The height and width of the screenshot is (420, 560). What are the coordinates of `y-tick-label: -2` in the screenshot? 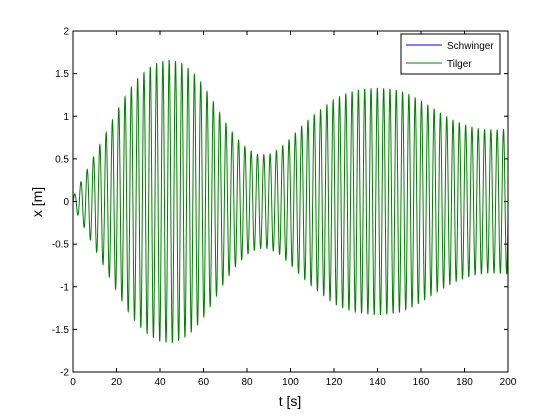 It's located at (64, 373).